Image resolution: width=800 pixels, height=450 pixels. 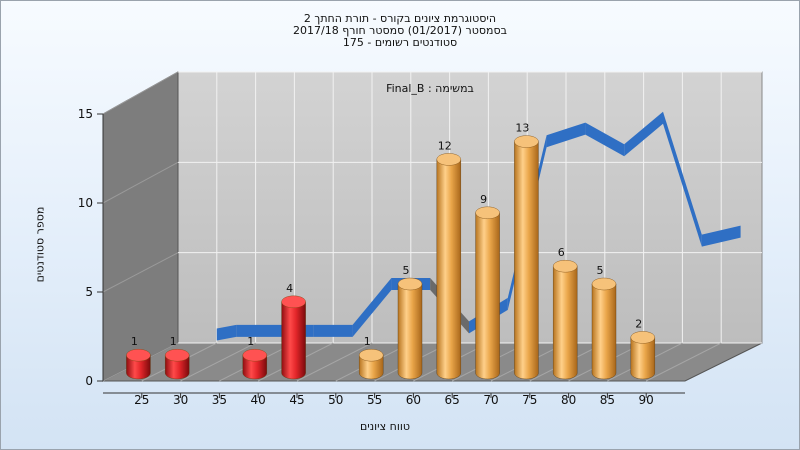 I want to click on bar-value-label: 12, so click(x=445, y=145).